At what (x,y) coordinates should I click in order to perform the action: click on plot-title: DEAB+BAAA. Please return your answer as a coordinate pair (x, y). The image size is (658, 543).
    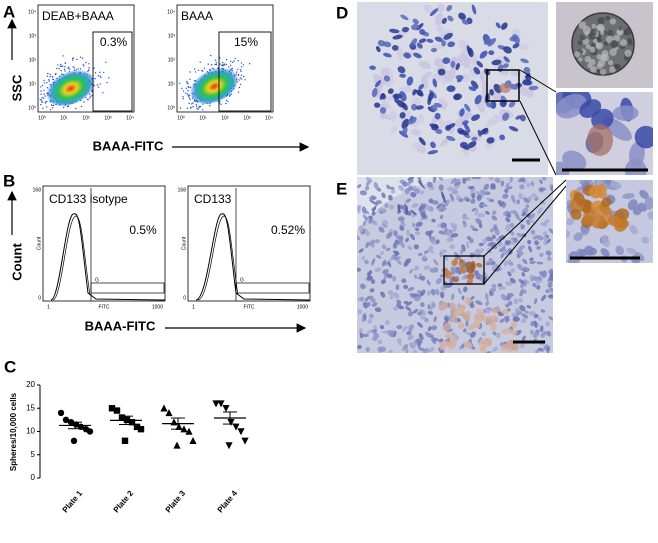
    Looking at the image, I should click on (78, 16).